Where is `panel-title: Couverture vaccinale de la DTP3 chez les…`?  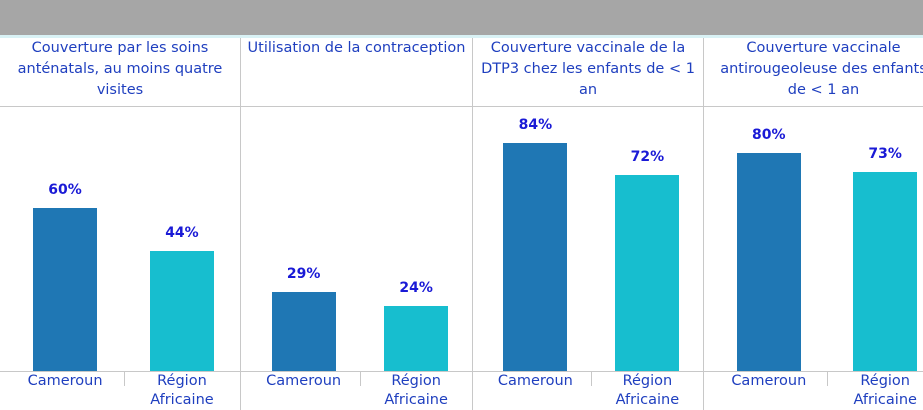 panel-title: Couverture vaccinale de la DTP3 chez les… is located at coordinates (588, 72).